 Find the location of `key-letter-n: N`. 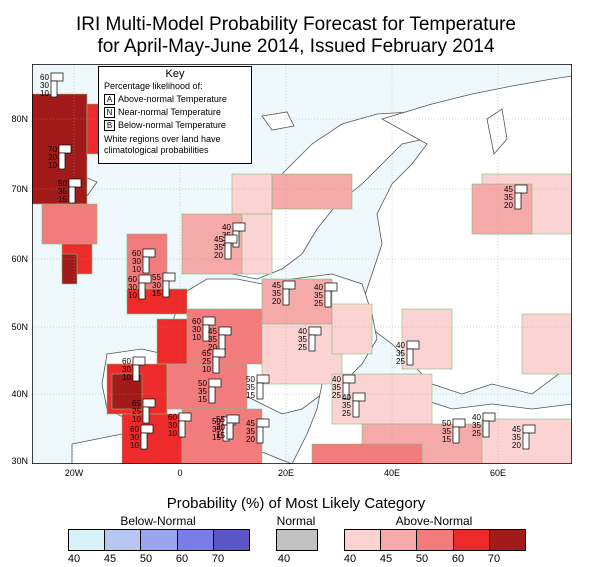

key-letter-n: N is located at coordinates (109, 113).